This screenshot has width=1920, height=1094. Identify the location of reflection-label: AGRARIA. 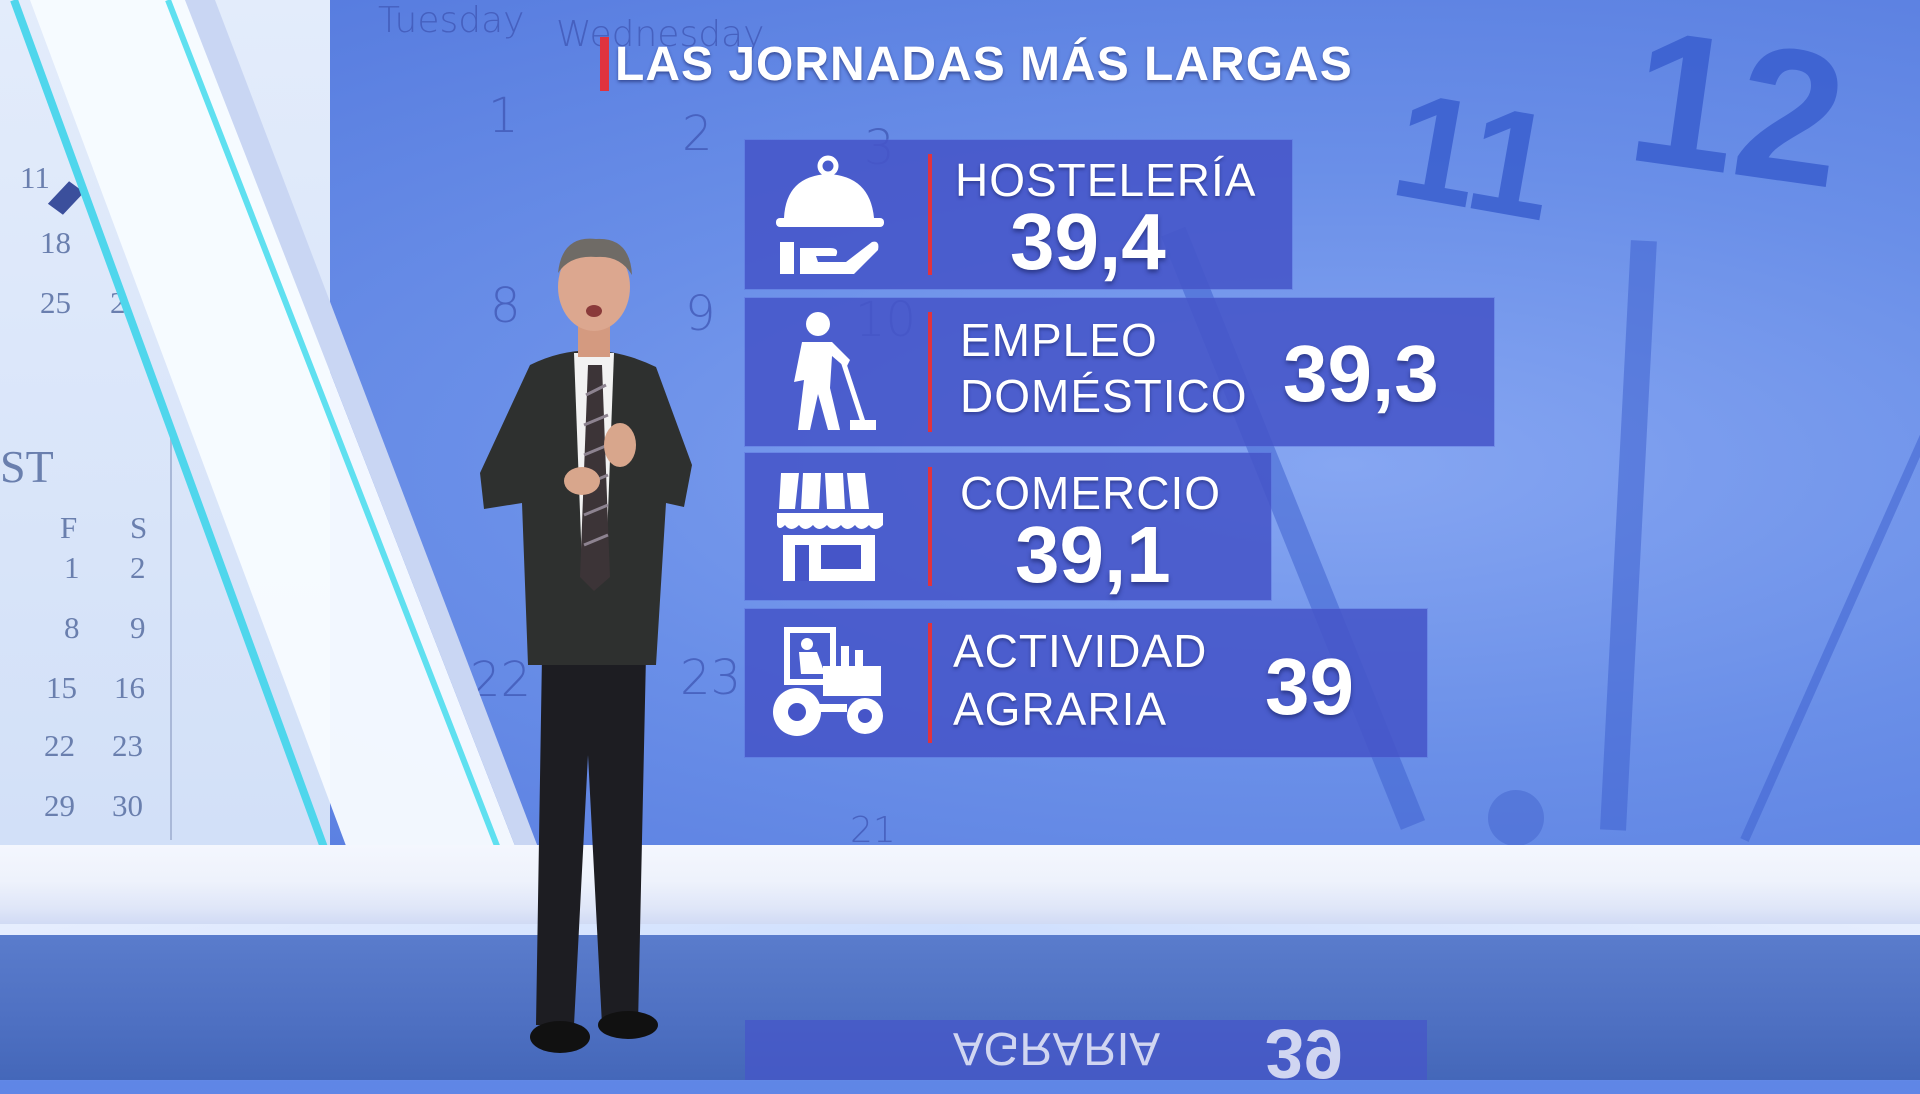
(1057, 1049).